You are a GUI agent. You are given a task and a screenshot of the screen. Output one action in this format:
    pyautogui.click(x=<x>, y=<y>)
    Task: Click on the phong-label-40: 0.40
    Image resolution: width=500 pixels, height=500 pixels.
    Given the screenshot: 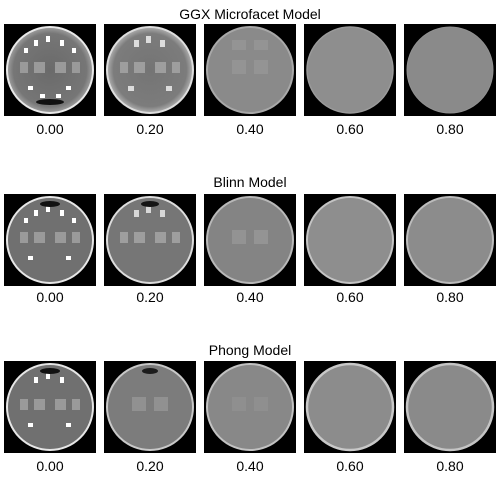 What is the action you would take?
    pyautogui.click(x=250, y=466)
    